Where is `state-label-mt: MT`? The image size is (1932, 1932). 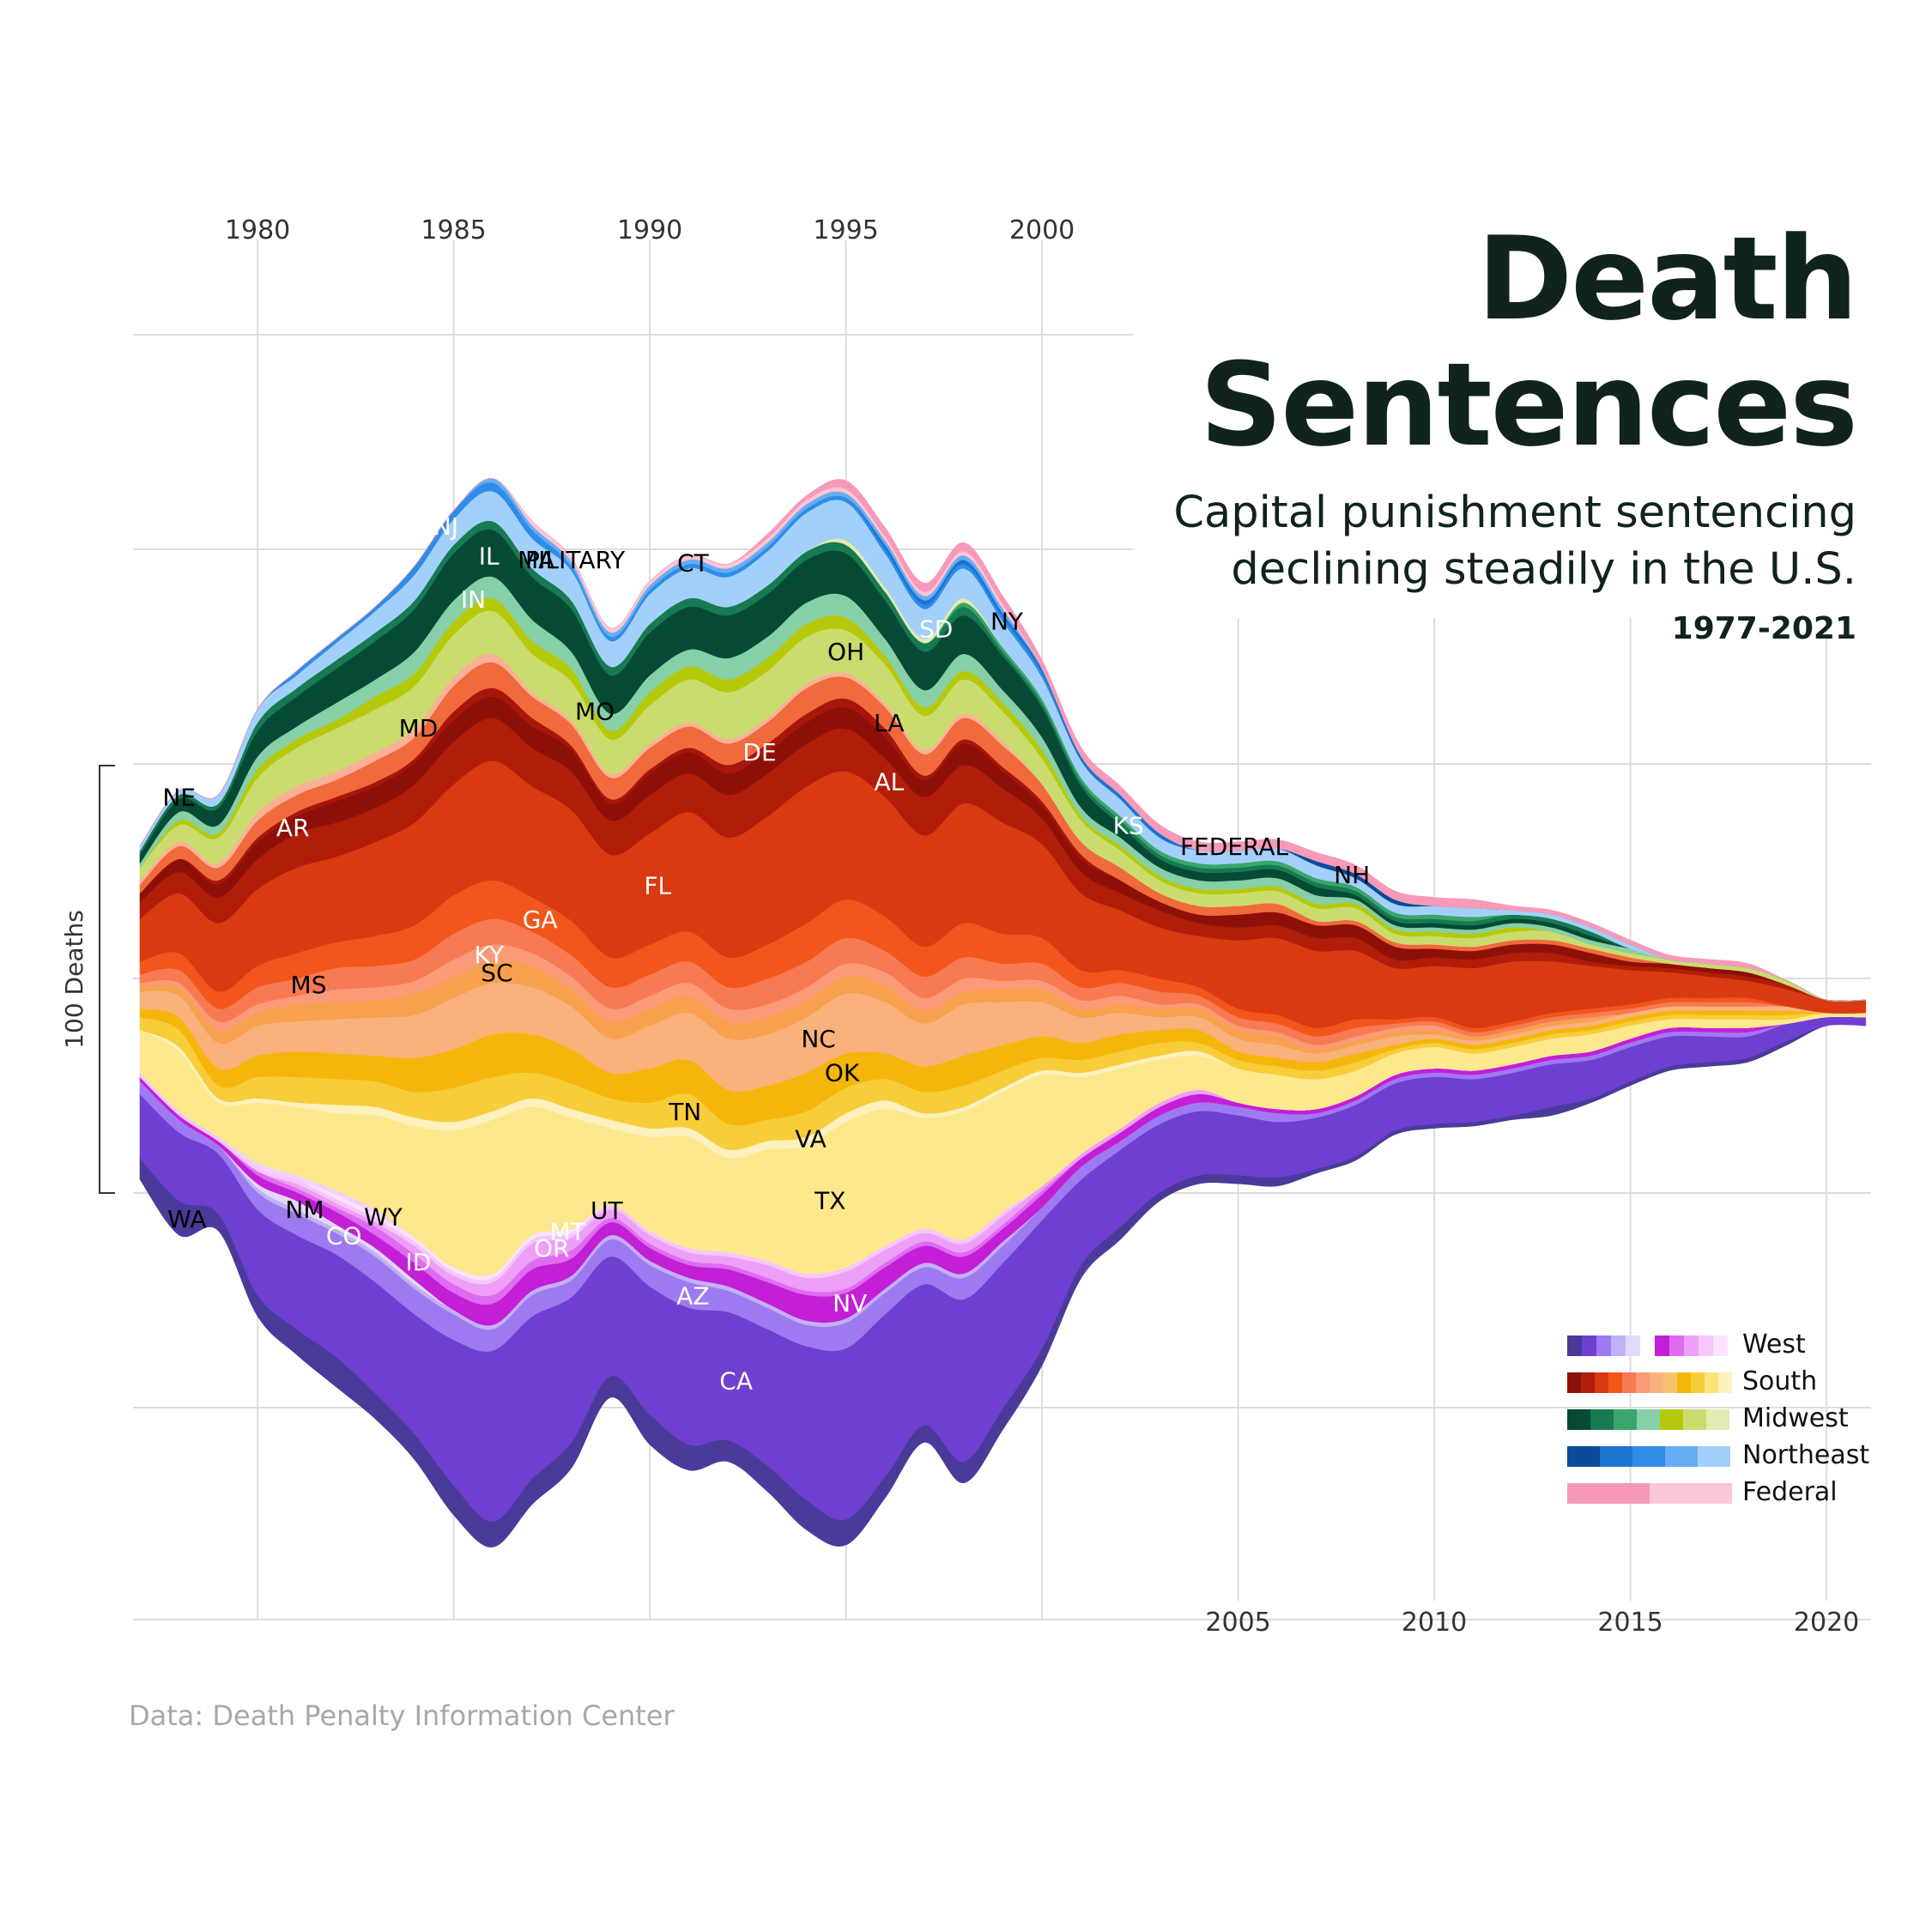
state-label-mt: MT is located at coordinates (567, 1232).